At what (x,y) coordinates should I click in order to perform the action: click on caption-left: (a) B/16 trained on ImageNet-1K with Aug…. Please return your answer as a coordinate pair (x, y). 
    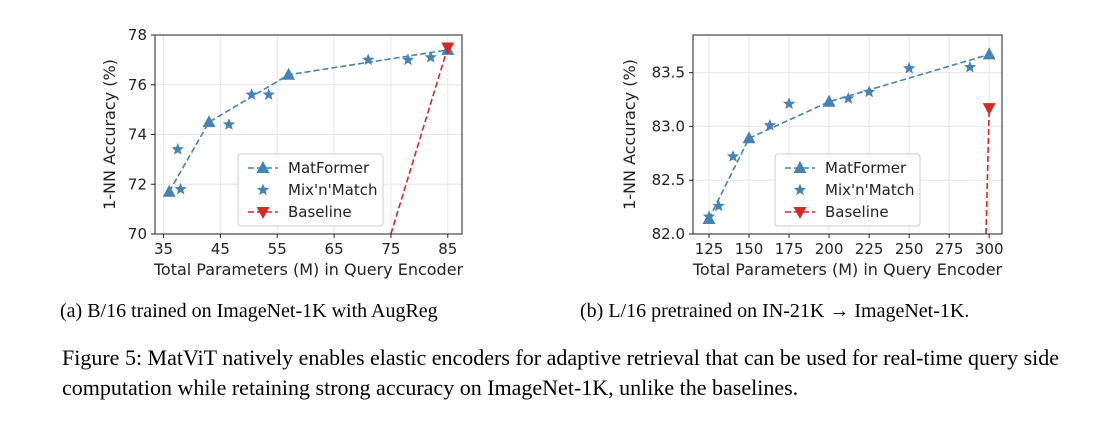
    Looking at the image, I should click on (249, 311).